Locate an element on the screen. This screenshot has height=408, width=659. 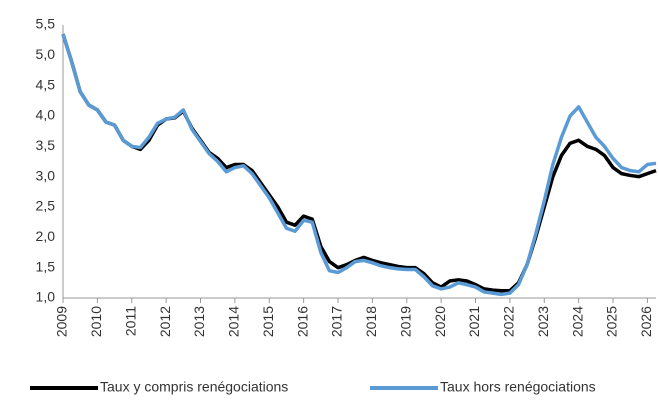
x-tick-label: 2009 is located at coordinates (62, 321).